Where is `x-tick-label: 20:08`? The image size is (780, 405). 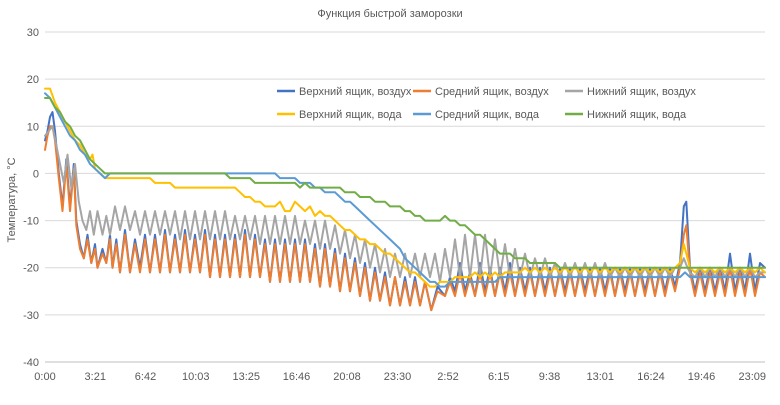
x-tick-label: 20:08 is located at coordinates (347, 377).